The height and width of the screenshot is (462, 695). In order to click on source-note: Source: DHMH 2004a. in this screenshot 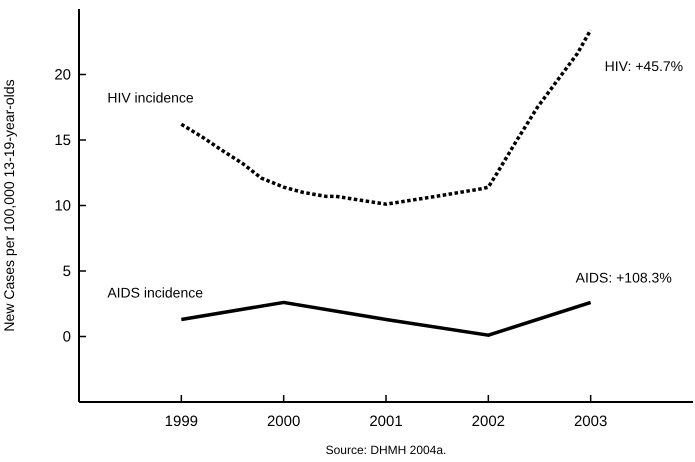, I will do `click(386, 450)`.